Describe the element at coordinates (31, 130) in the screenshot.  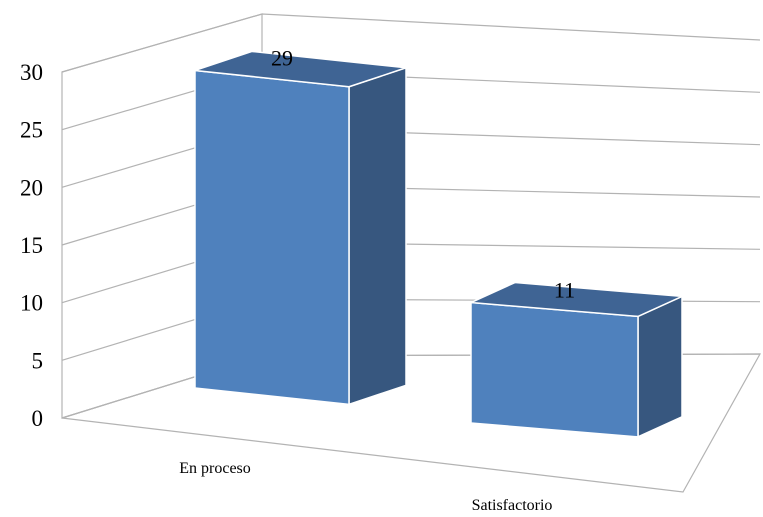
I see `y-tick-label: 25` at that location.